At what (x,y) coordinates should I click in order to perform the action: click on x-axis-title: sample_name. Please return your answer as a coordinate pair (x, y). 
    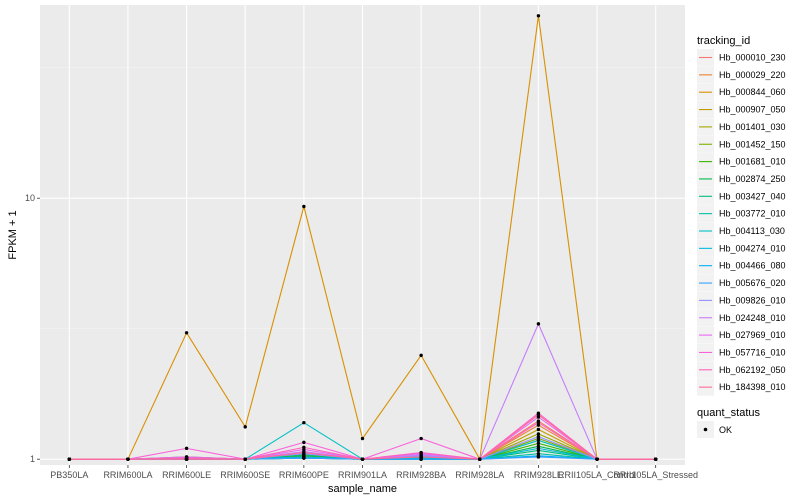
    Looking at the image, I should click on (362, 489).